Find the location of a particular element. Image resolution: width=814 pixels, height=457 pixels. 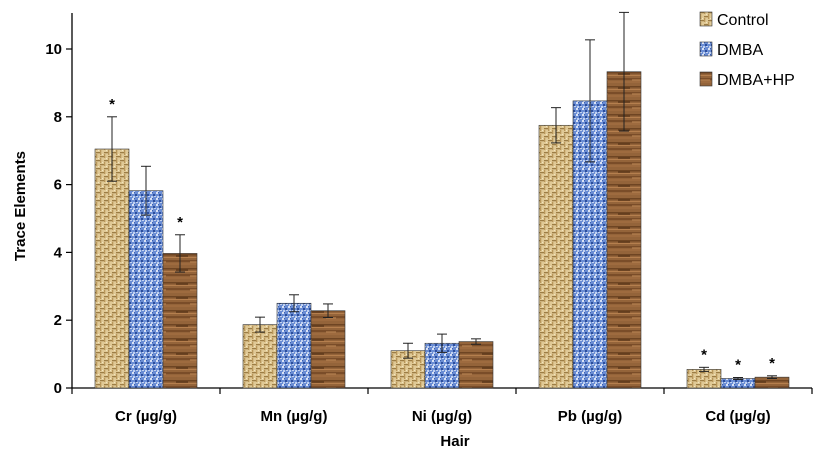

x-tick-label: Ni (µg/g) is located at coordinates (442, 416).